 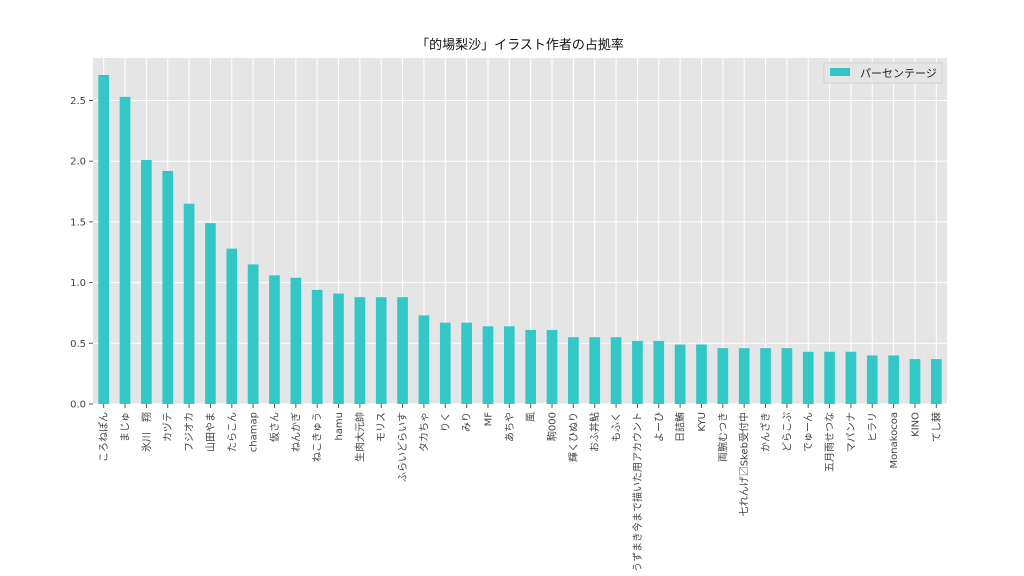 I want to click on x-tick-label: マパンナ, so click(x=851, y=432).